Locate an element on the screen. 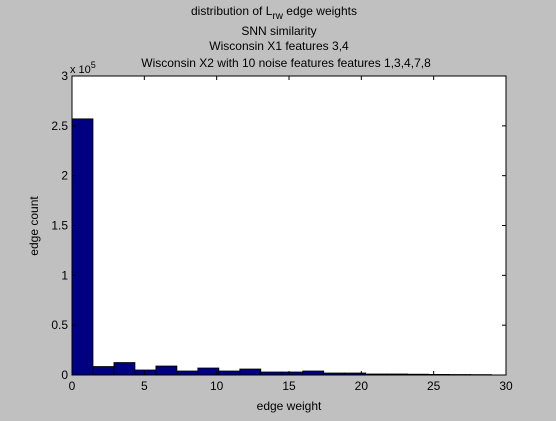  x-tick-label: 30 is located at coordinates (506, 386).